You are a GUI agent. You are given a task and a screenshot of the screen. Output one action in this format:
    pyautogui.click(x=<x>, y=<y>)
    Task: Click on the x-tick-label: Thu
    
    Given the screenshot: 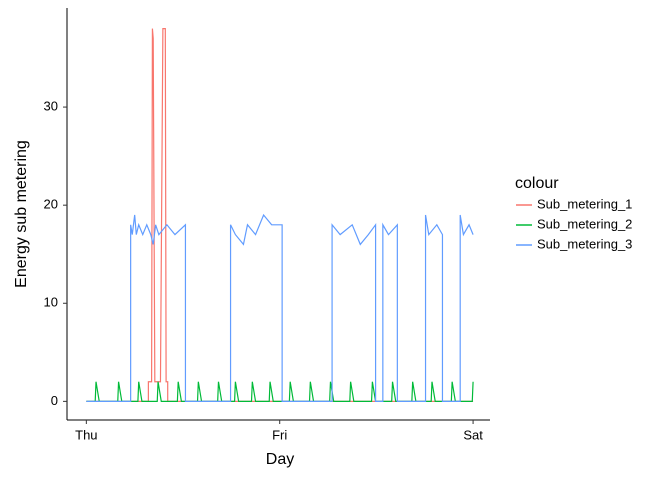 What is the action you would take?
    pyautogui.click(x=86, y=434)
    